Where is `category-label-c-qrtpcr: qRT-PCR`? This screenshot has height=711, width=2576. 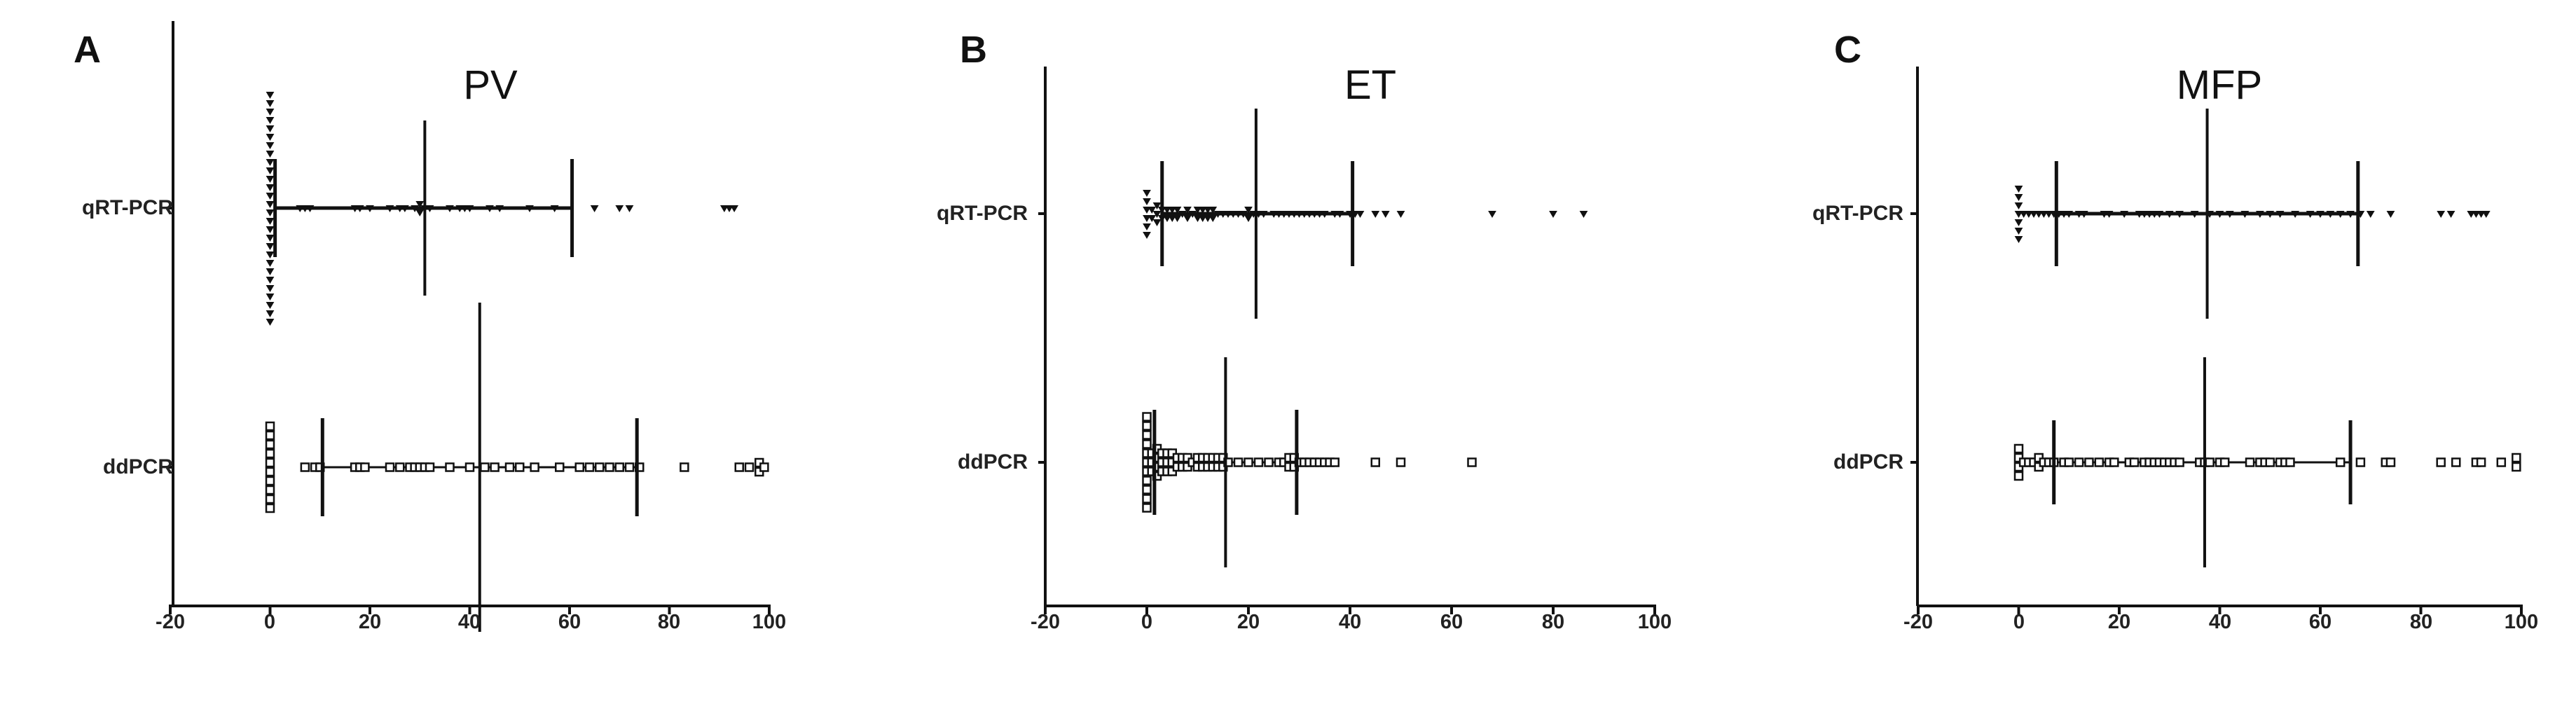 category-label-c-qrtpcr: qRT-PCR is located at coordinates (1857, 213).